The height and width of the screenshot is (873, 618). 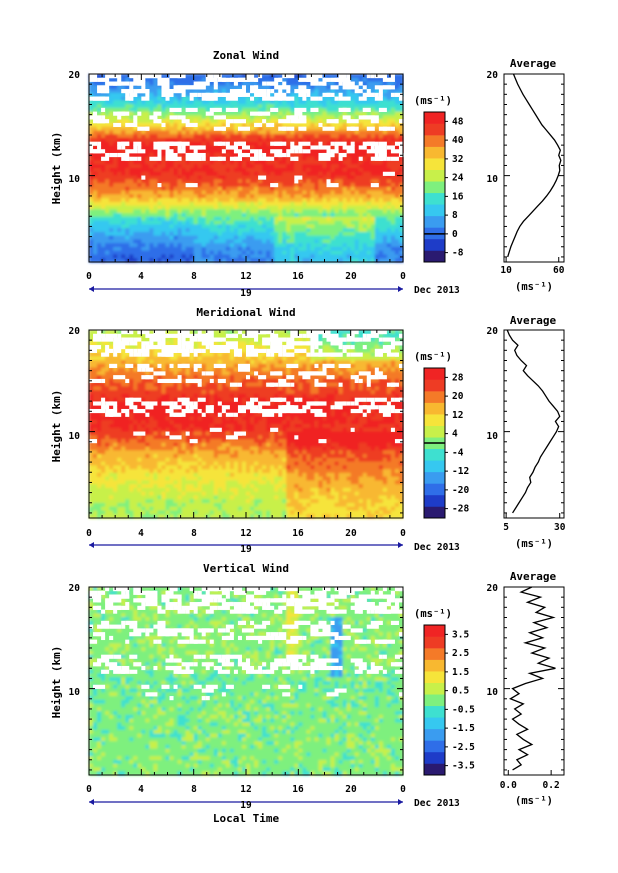 What do you see at coordinates (559, 270) in the screenshot?
I see `avg-x-tick-high-zonal: 60` at bounding box center [559, 270].